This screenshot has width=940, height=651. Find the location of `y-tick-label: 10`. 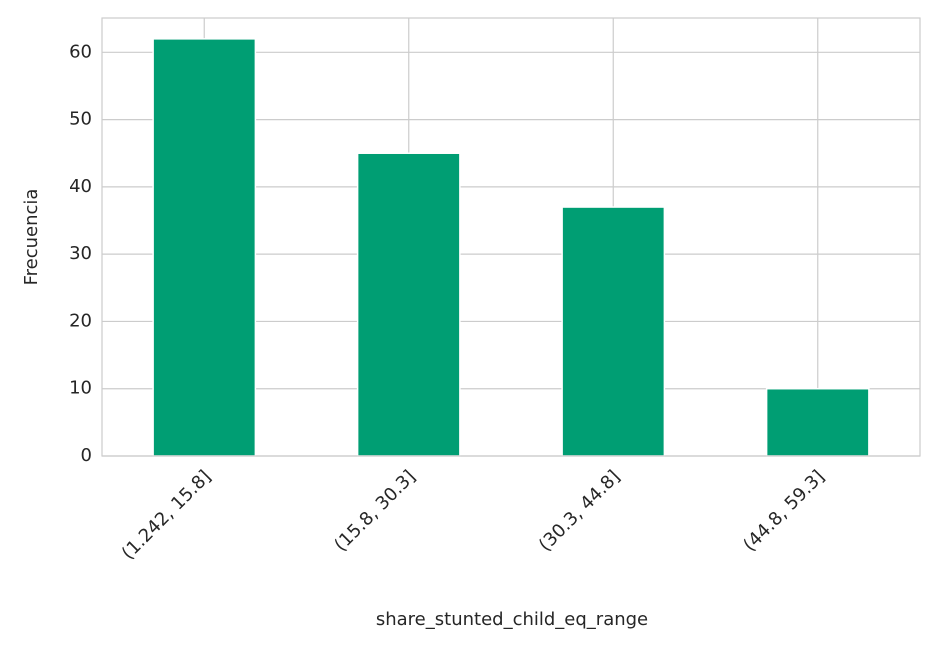

y-tick-label: 10 is located at coordinates (80, 388).